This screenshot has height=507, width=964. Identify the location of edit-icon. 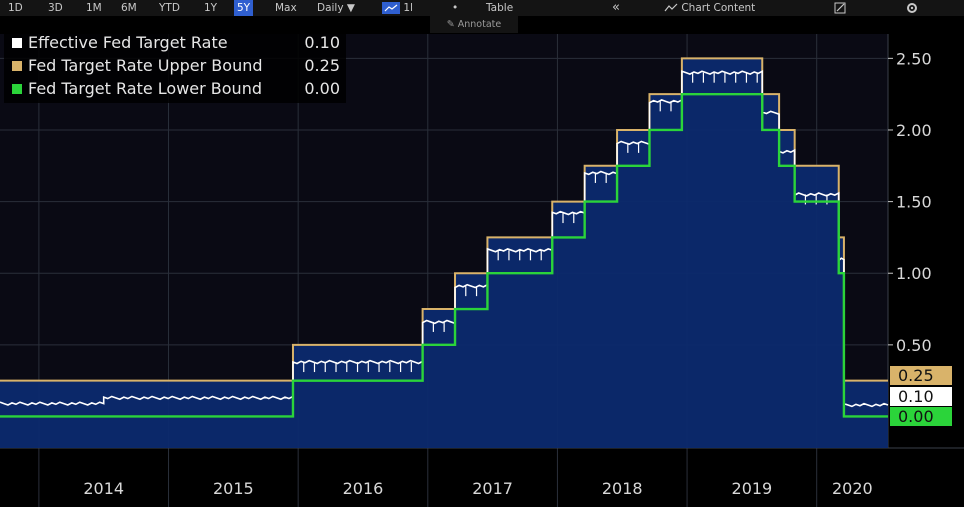
(840, 8).